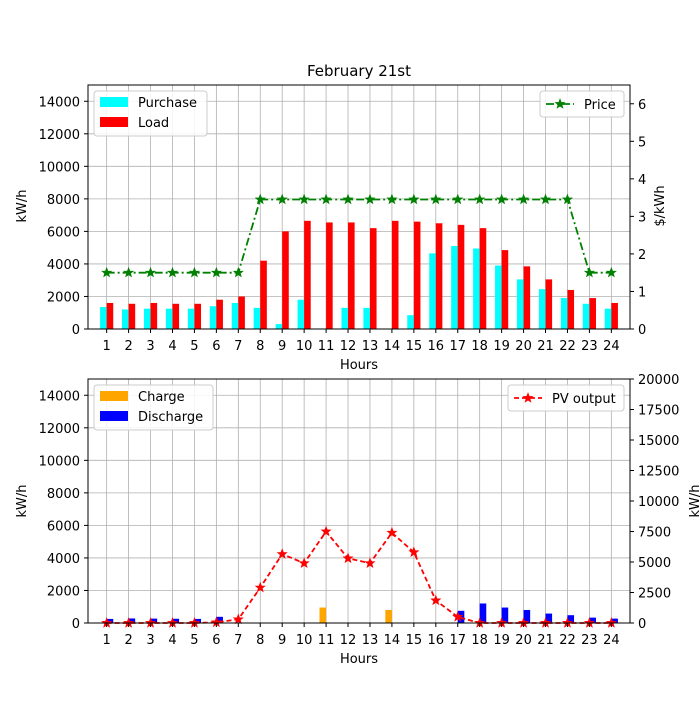 The width and height of the screenshot is (700, 704). What do you see at coordinates (59, 396) in the screenshot?
I see `p2-ytick-label: 14000` at bounding box center [59, 396].